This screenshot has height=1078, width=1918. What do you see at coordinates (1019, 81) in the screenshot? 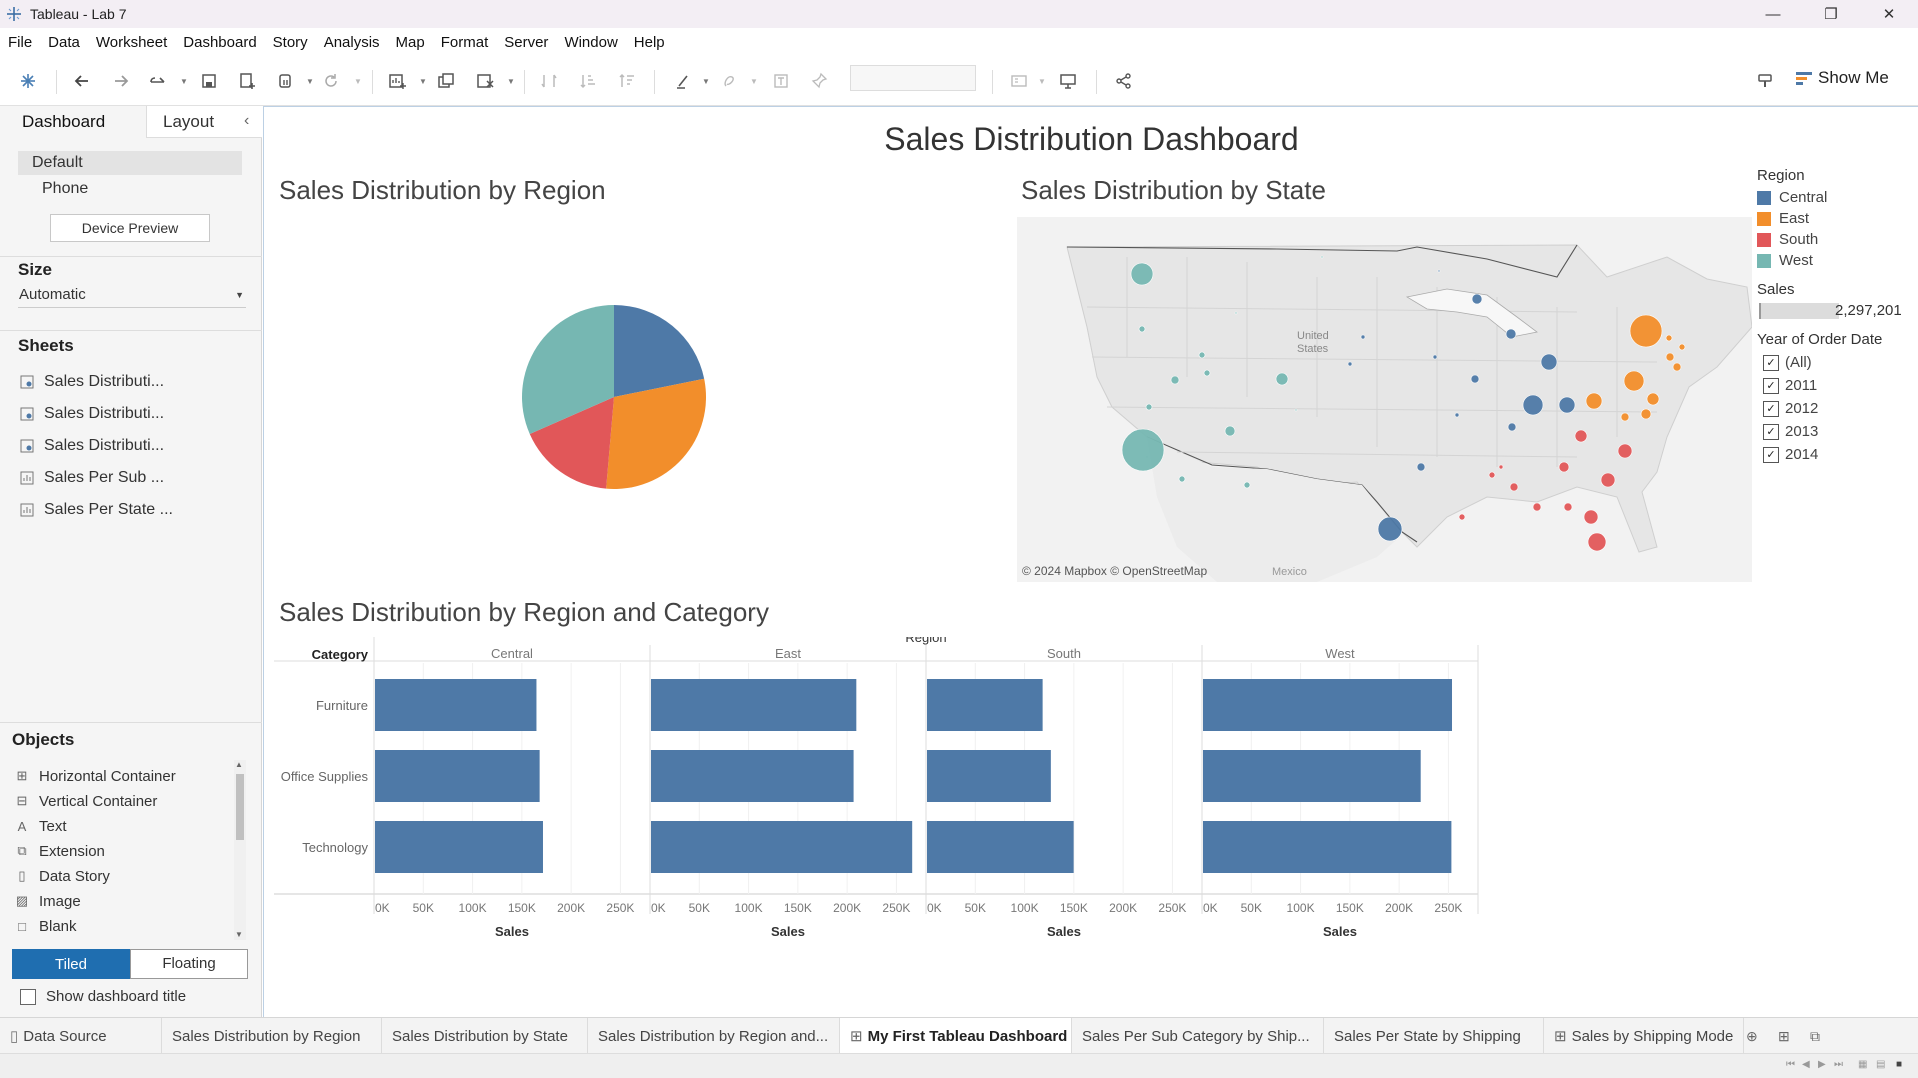
I see `show-cards-icon` at bounding box center [1019, 81].